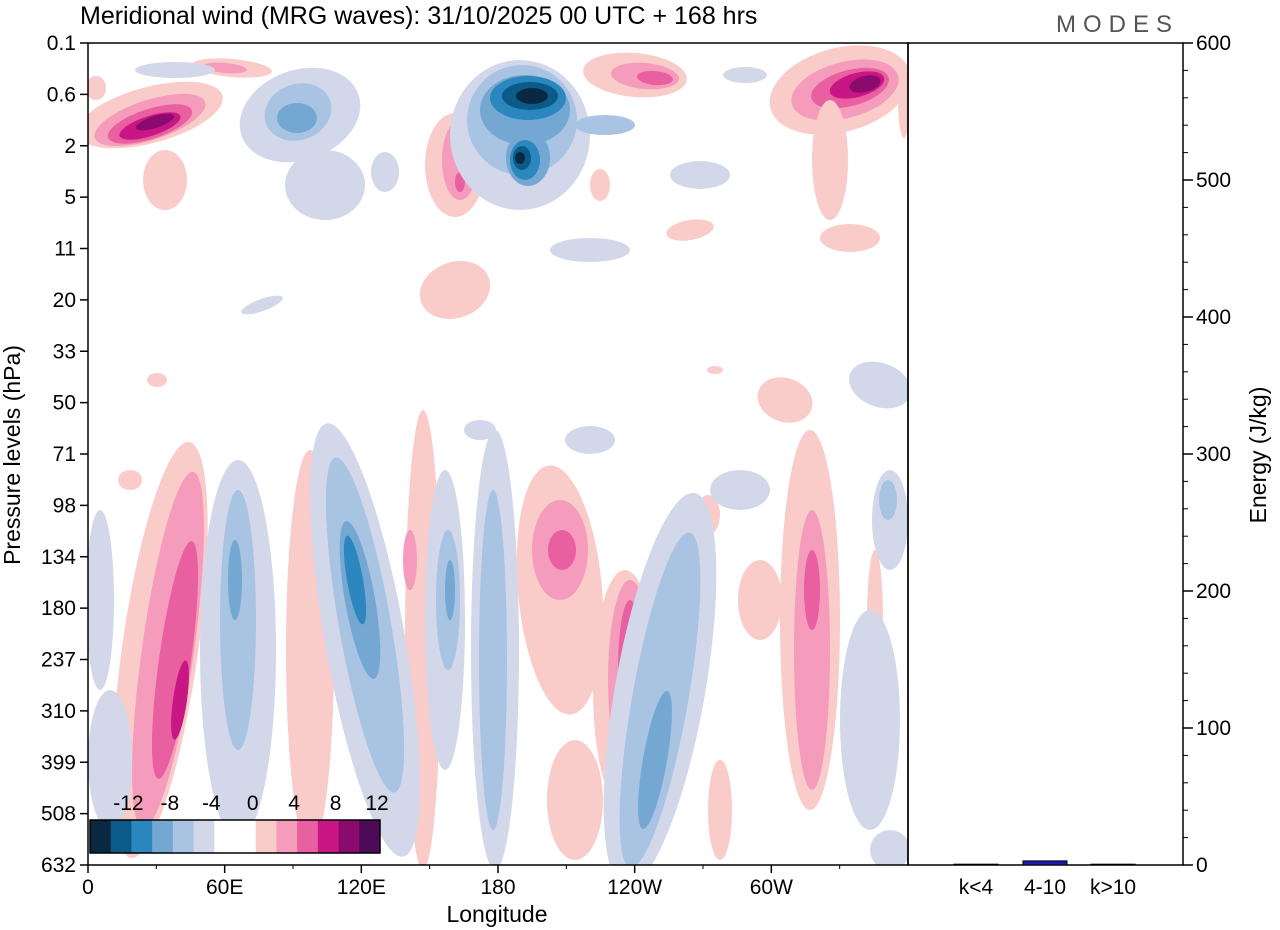  I want to click on y-tick-label: 399, so click(58, 762).